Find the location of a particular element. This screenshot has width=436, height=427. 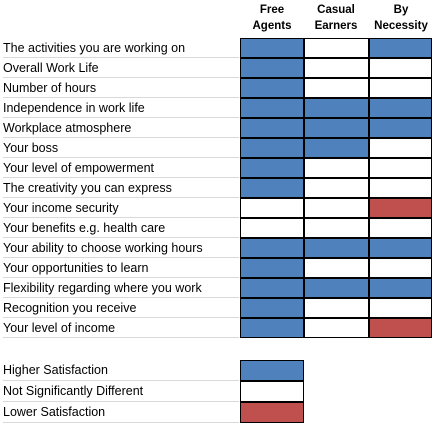

row-label: Your opportunities to learn is located at coordinates (121, 268).